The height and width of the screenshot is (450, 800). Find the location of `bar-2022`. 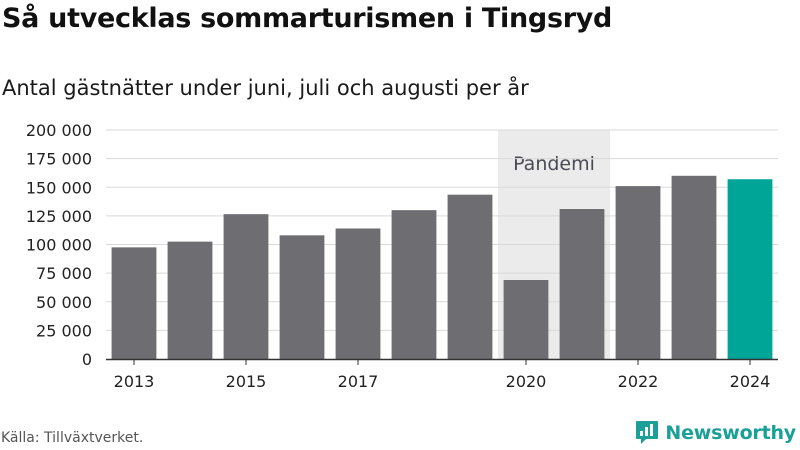

bar-2022 is located at coordinates (638, 272).